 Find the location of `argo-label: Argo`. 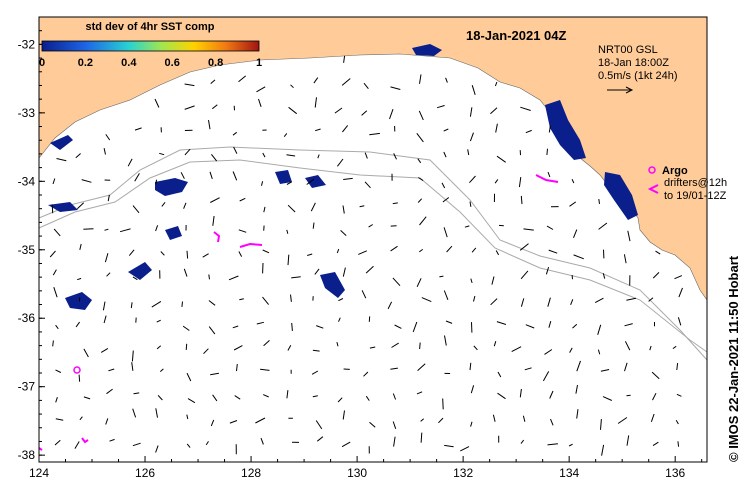

argo-label: Argo is located at coordinates (675, 171).